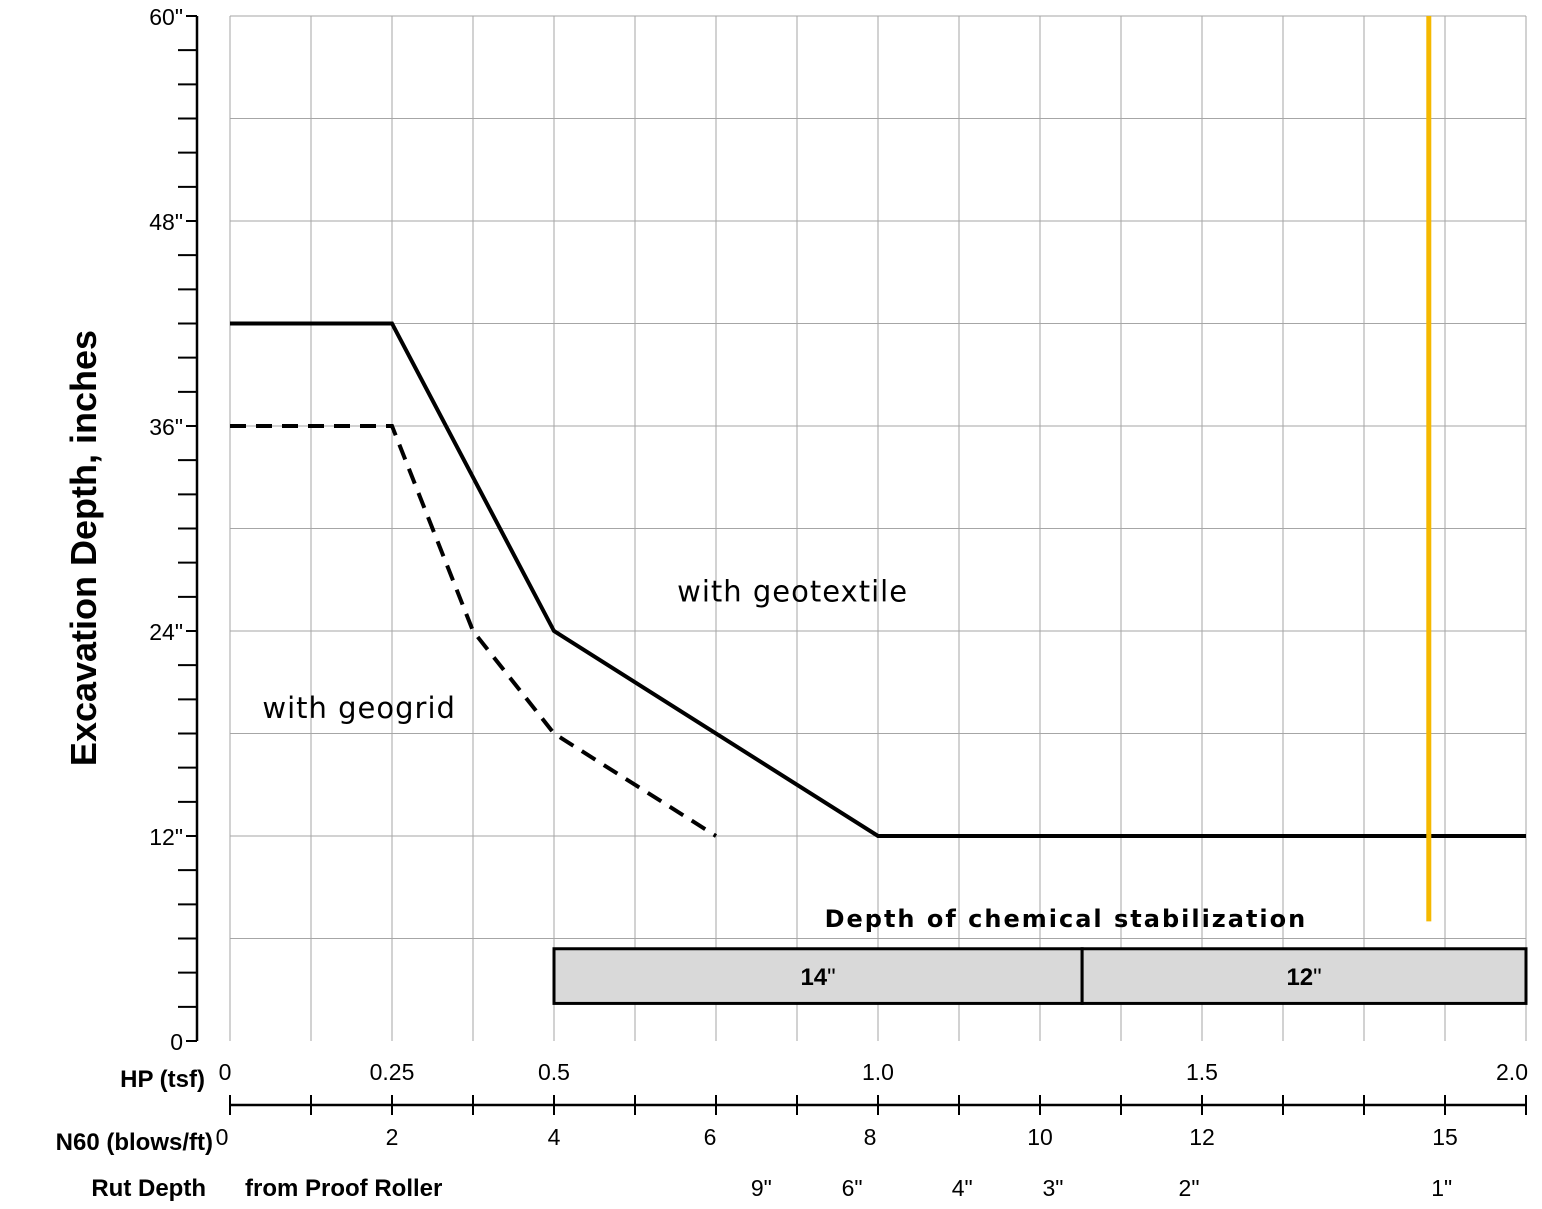 The height and width of the screenshot is (1209, 1542). What do you see at coordinates (166, 17) in the screenshot?
I see `y-tick-label: 60"` at bounding box center [166, 17].